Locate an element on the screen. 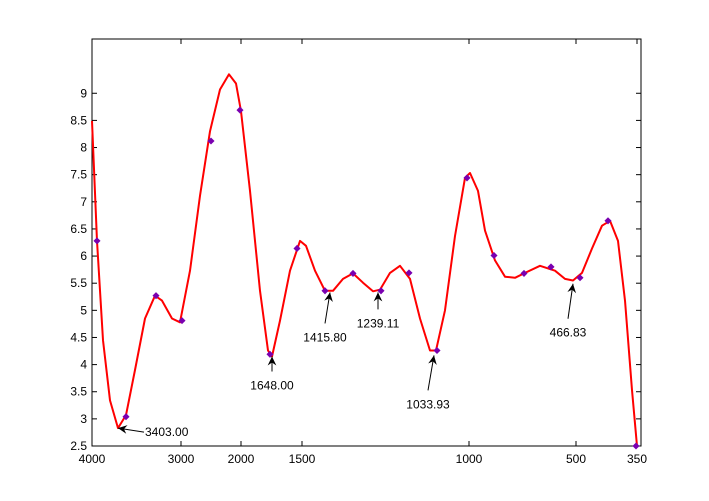 Image resolution: width=709 pixels, height=501 pixels. y-tick-label: 4 is located at coordinates (83, 365).